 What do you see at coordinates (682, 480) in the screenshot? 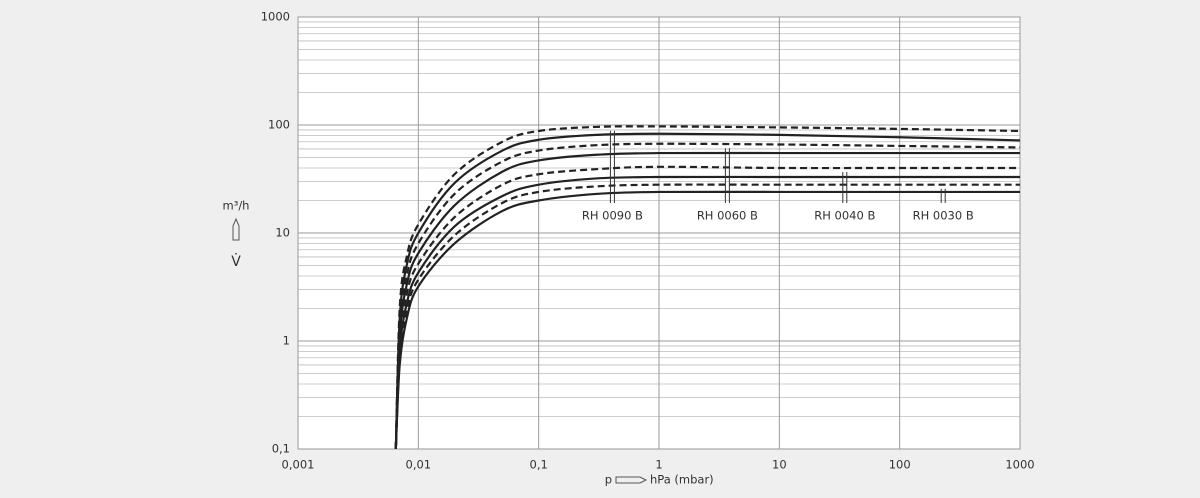
I see `x-axis-unit: hPa (mbar)` at bounding box center [682, 480].